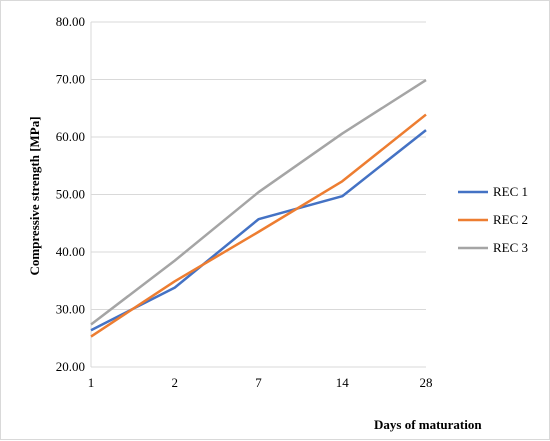 This screenshot has height=441, width=550. Describe the element at coordinates (91, 382) in the screenshot. I see `x-tick-label: 1` at that location.